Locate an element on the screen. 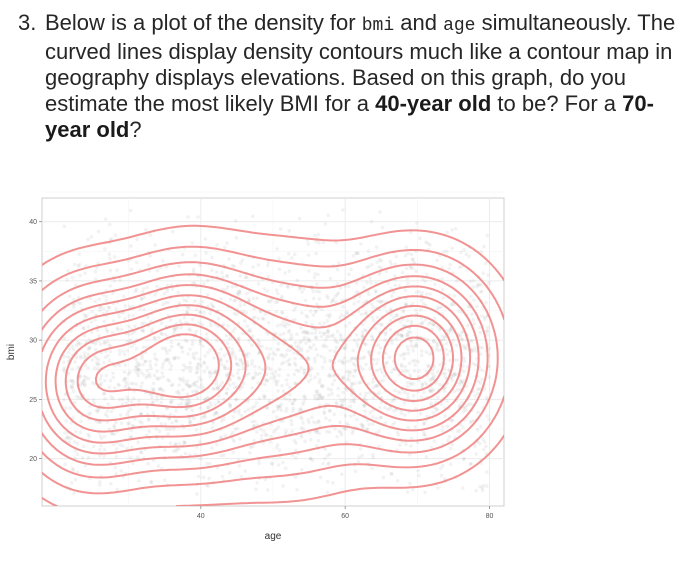 Image resolution: width=692 pixels, height=577 pixels. x-axis: 40 60 80 is located at coordinates (345, 513).